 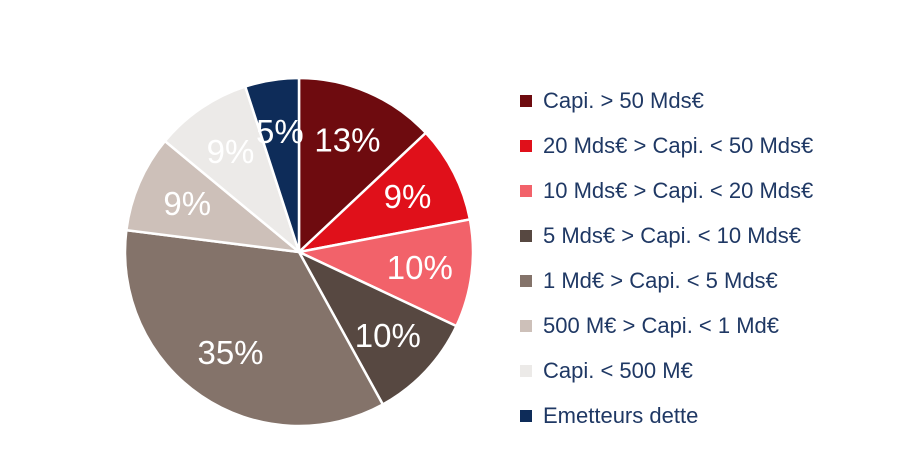 I want to click on legend-label-4: 5 Mds€ > Capi. < 10 Mds€, so click(x=672, y=235).